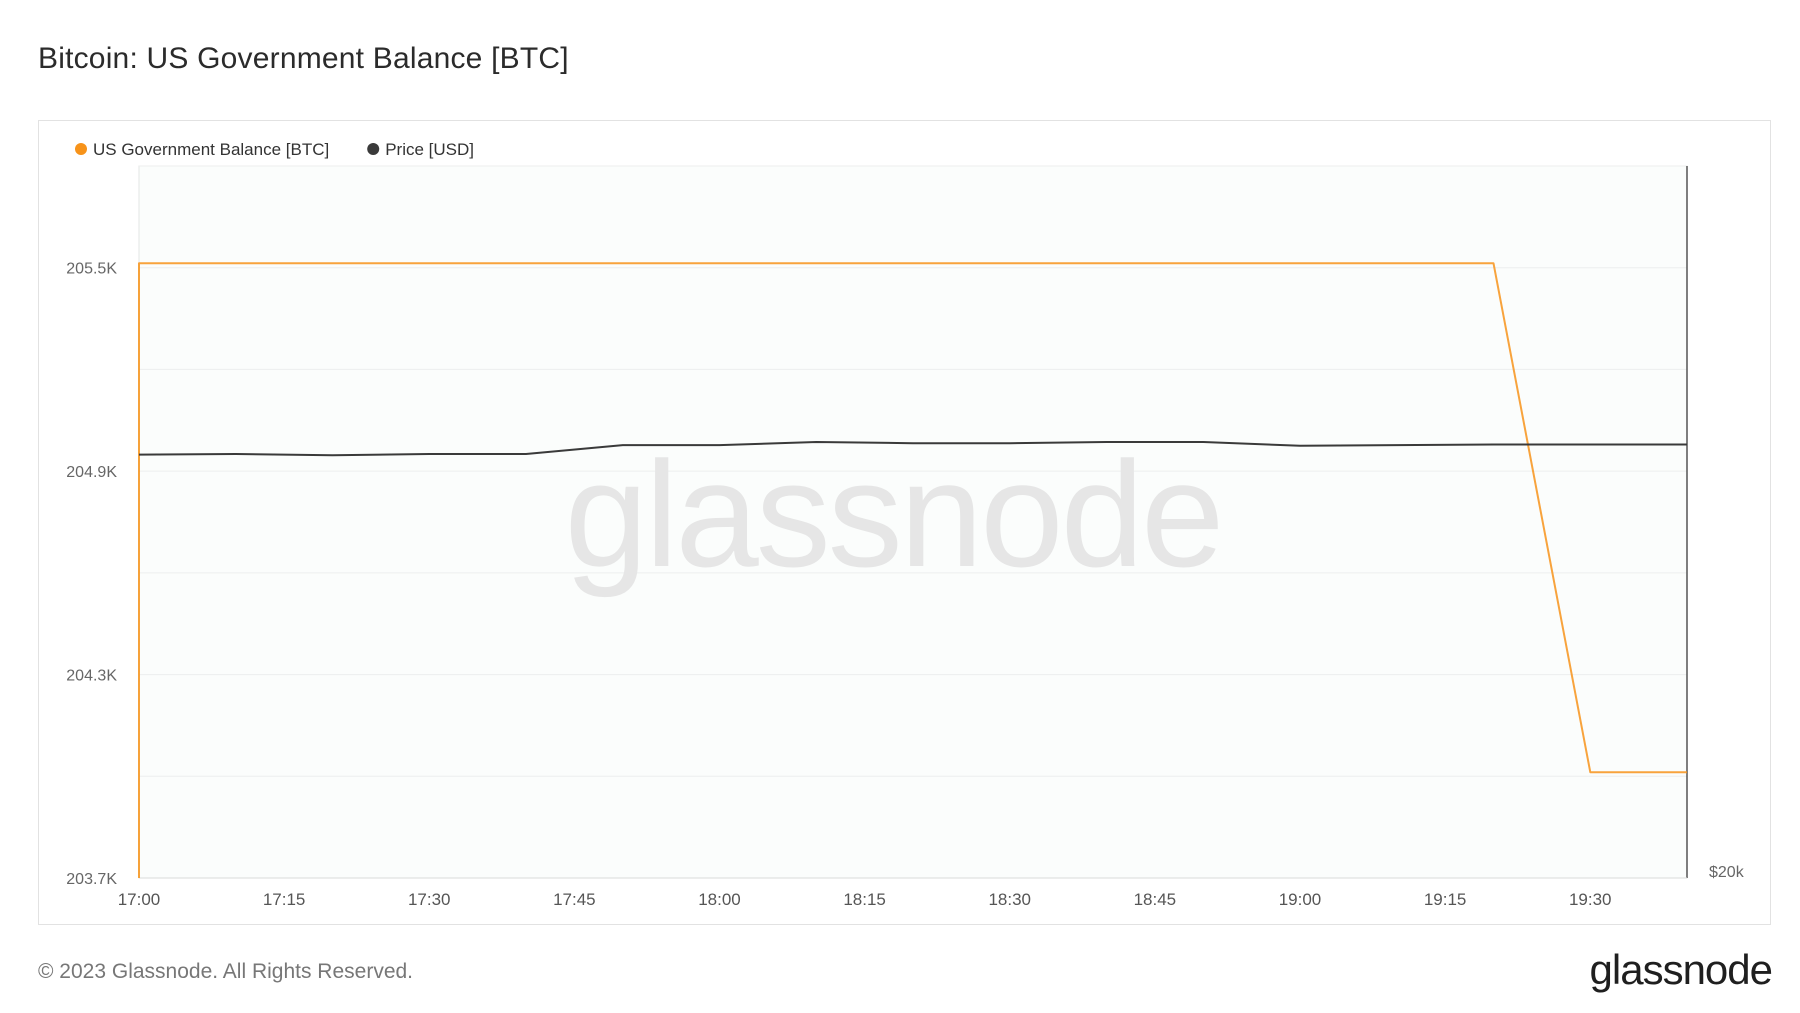  What do you see at coordinates (1300, 899) in the screenshot?
I see `x-tick-label: 19:00` at bounding box center [1300, 899].